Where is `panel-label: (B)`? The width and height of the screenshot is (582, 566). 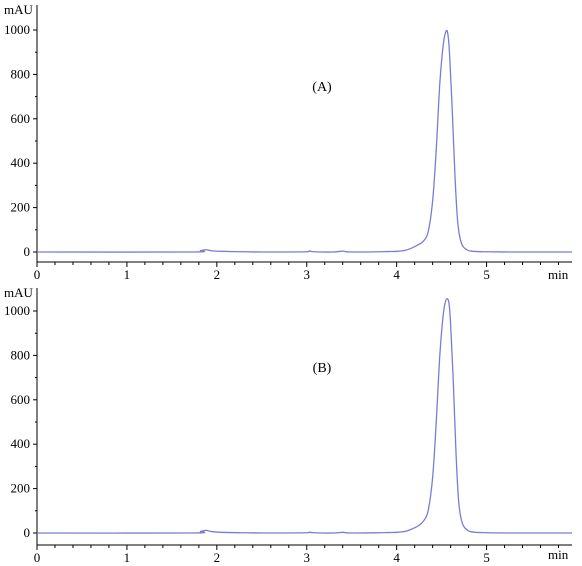
panel-label: (B) is located at coordinates (322, 368).